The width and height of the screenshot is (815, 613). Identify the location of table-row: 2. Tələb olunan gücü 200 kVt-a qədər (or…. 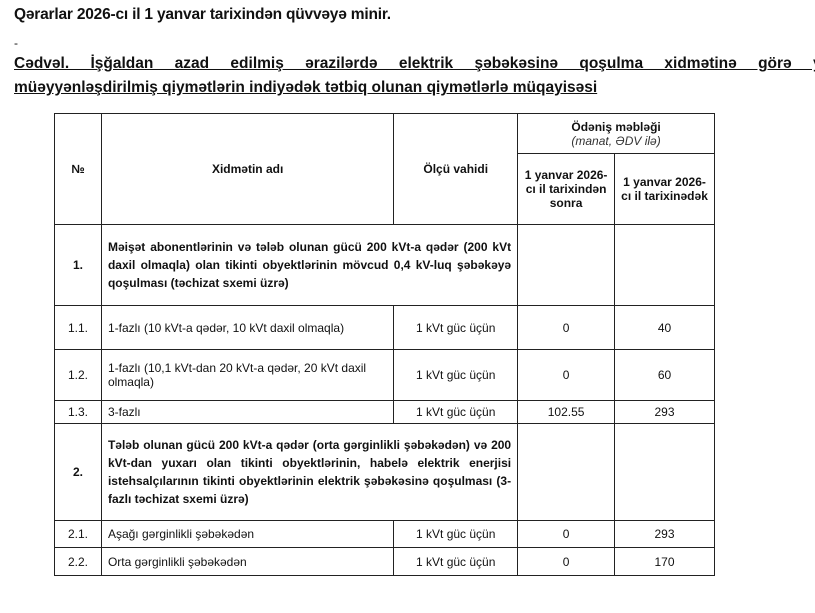
(384, 472).